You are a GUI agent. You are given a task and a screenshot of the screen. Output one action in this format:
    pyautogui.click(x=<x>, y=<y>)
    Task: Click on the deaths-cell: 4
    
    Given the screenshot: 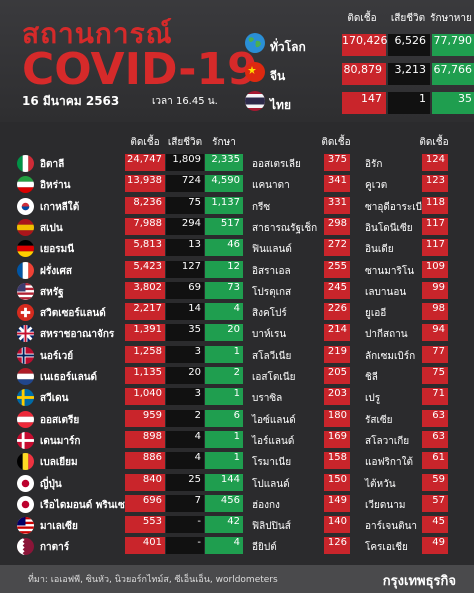 What is the action you would take?
    pyautogui.click(x=185, y=461)
    